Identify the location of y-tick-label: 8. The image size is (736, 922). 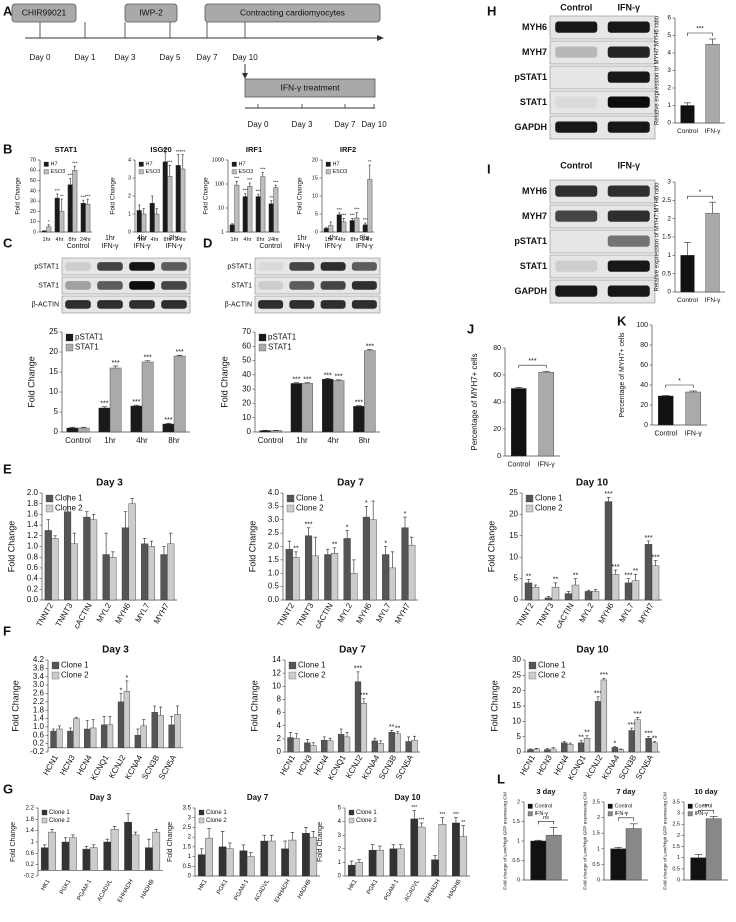
(279, 699).